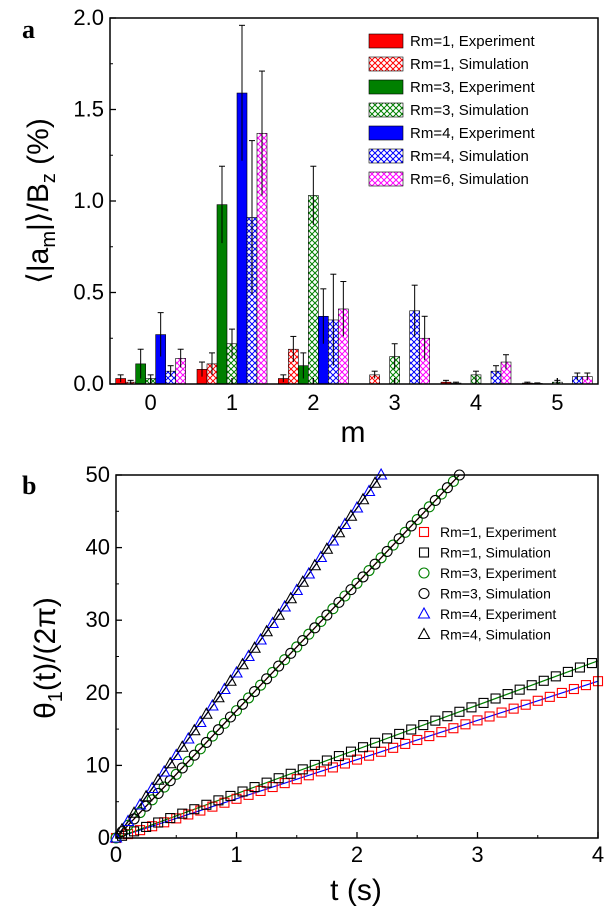 This screenshot has width=605, height=914. What do you see at coordinates (386, 179) in the screenshot?
I see `legend-swatch-rm-6-simulation` at bounding box center [386, 179].